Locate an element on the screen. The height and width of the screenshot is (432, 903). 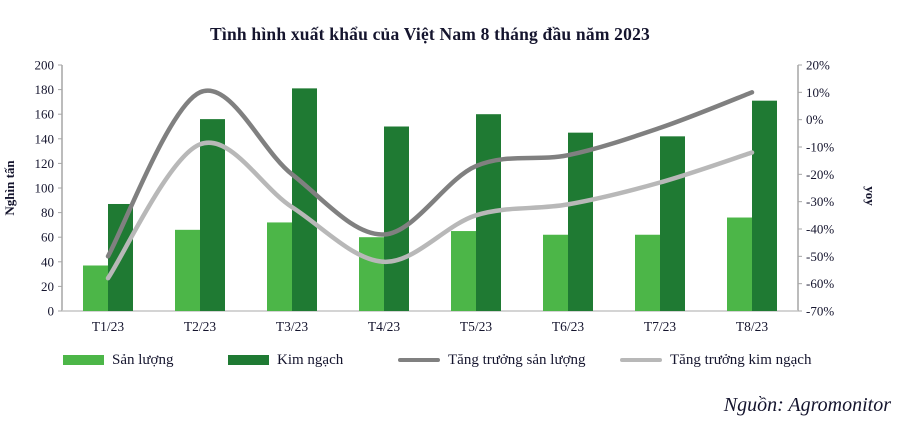
source-credit: Nguồn: Agromonitor is located at coordinates (807, 405).